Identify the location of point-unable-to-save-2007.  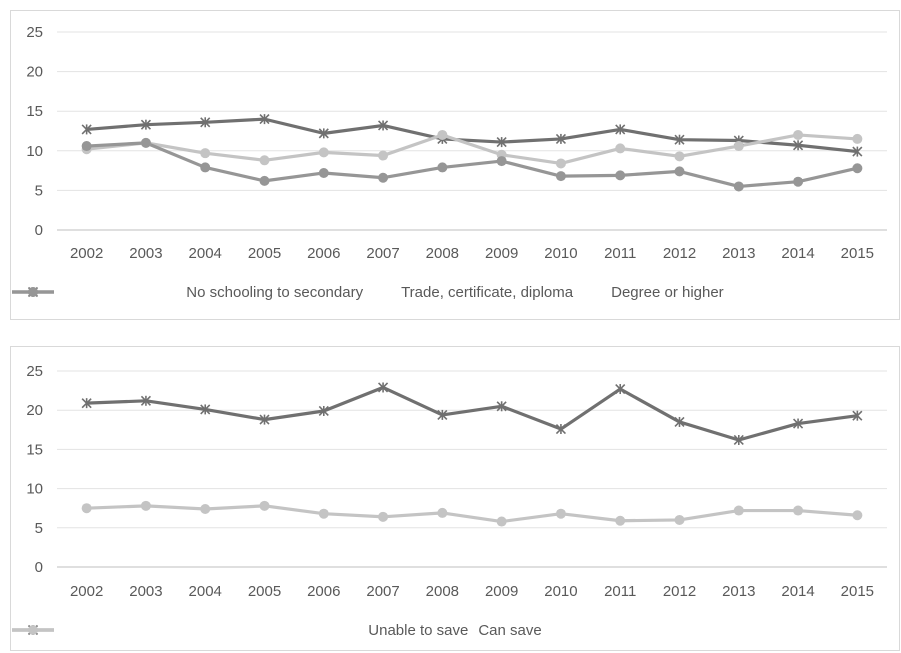
(383, 387).